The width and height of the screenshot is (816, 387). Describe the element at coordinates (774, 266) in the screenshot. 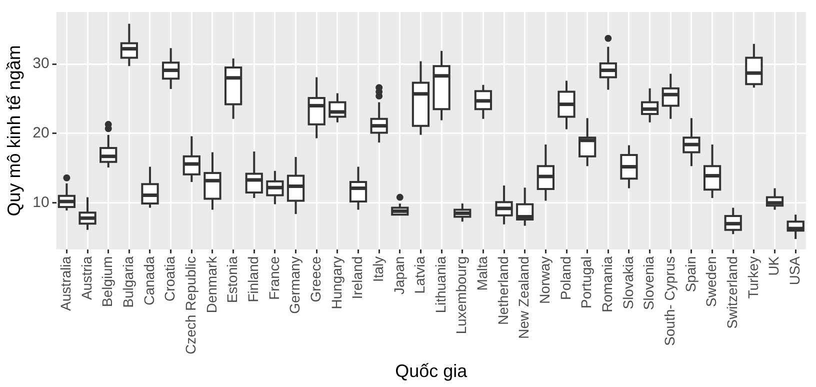

I see `x-tick-label: UK` at that location.